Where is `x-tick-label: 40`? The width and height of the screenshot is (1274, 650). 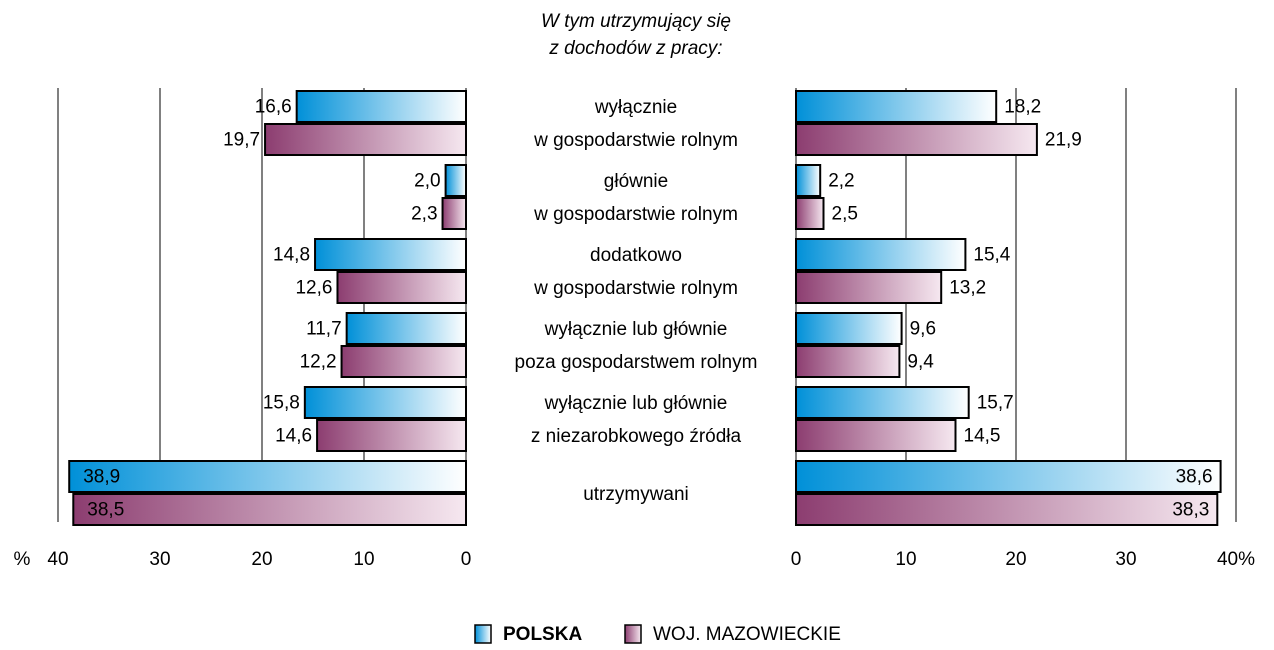 x-tick-label: 40 is located at coordinates (57, 559).